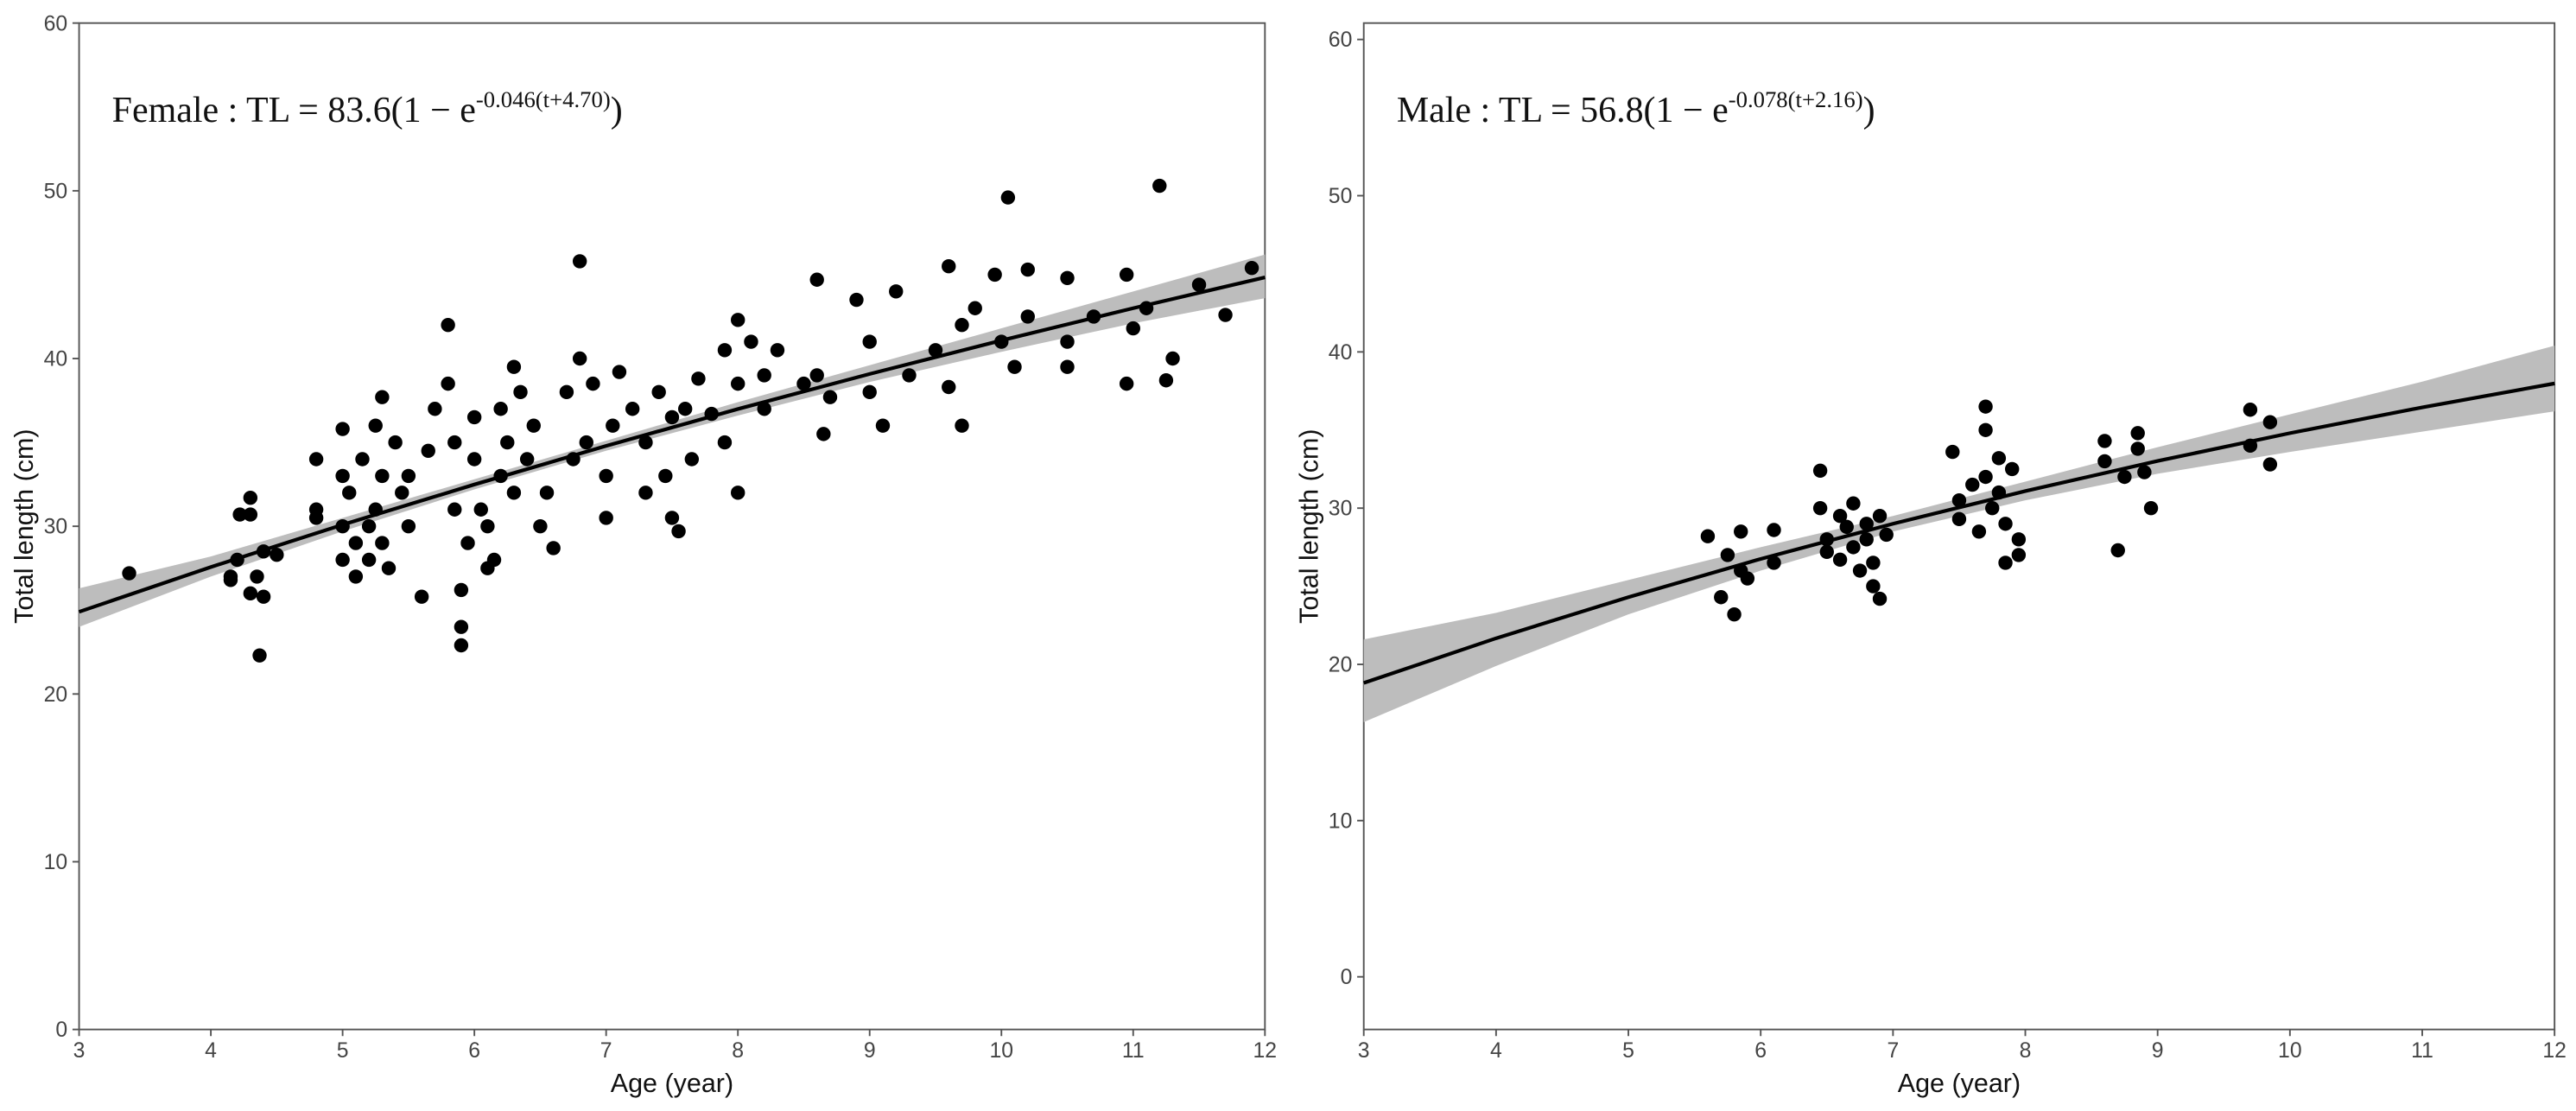 This screenshot has width=2576, height=1111. I want to click on equation-exponent: -0.046(t+4.70), so click(543, 99).